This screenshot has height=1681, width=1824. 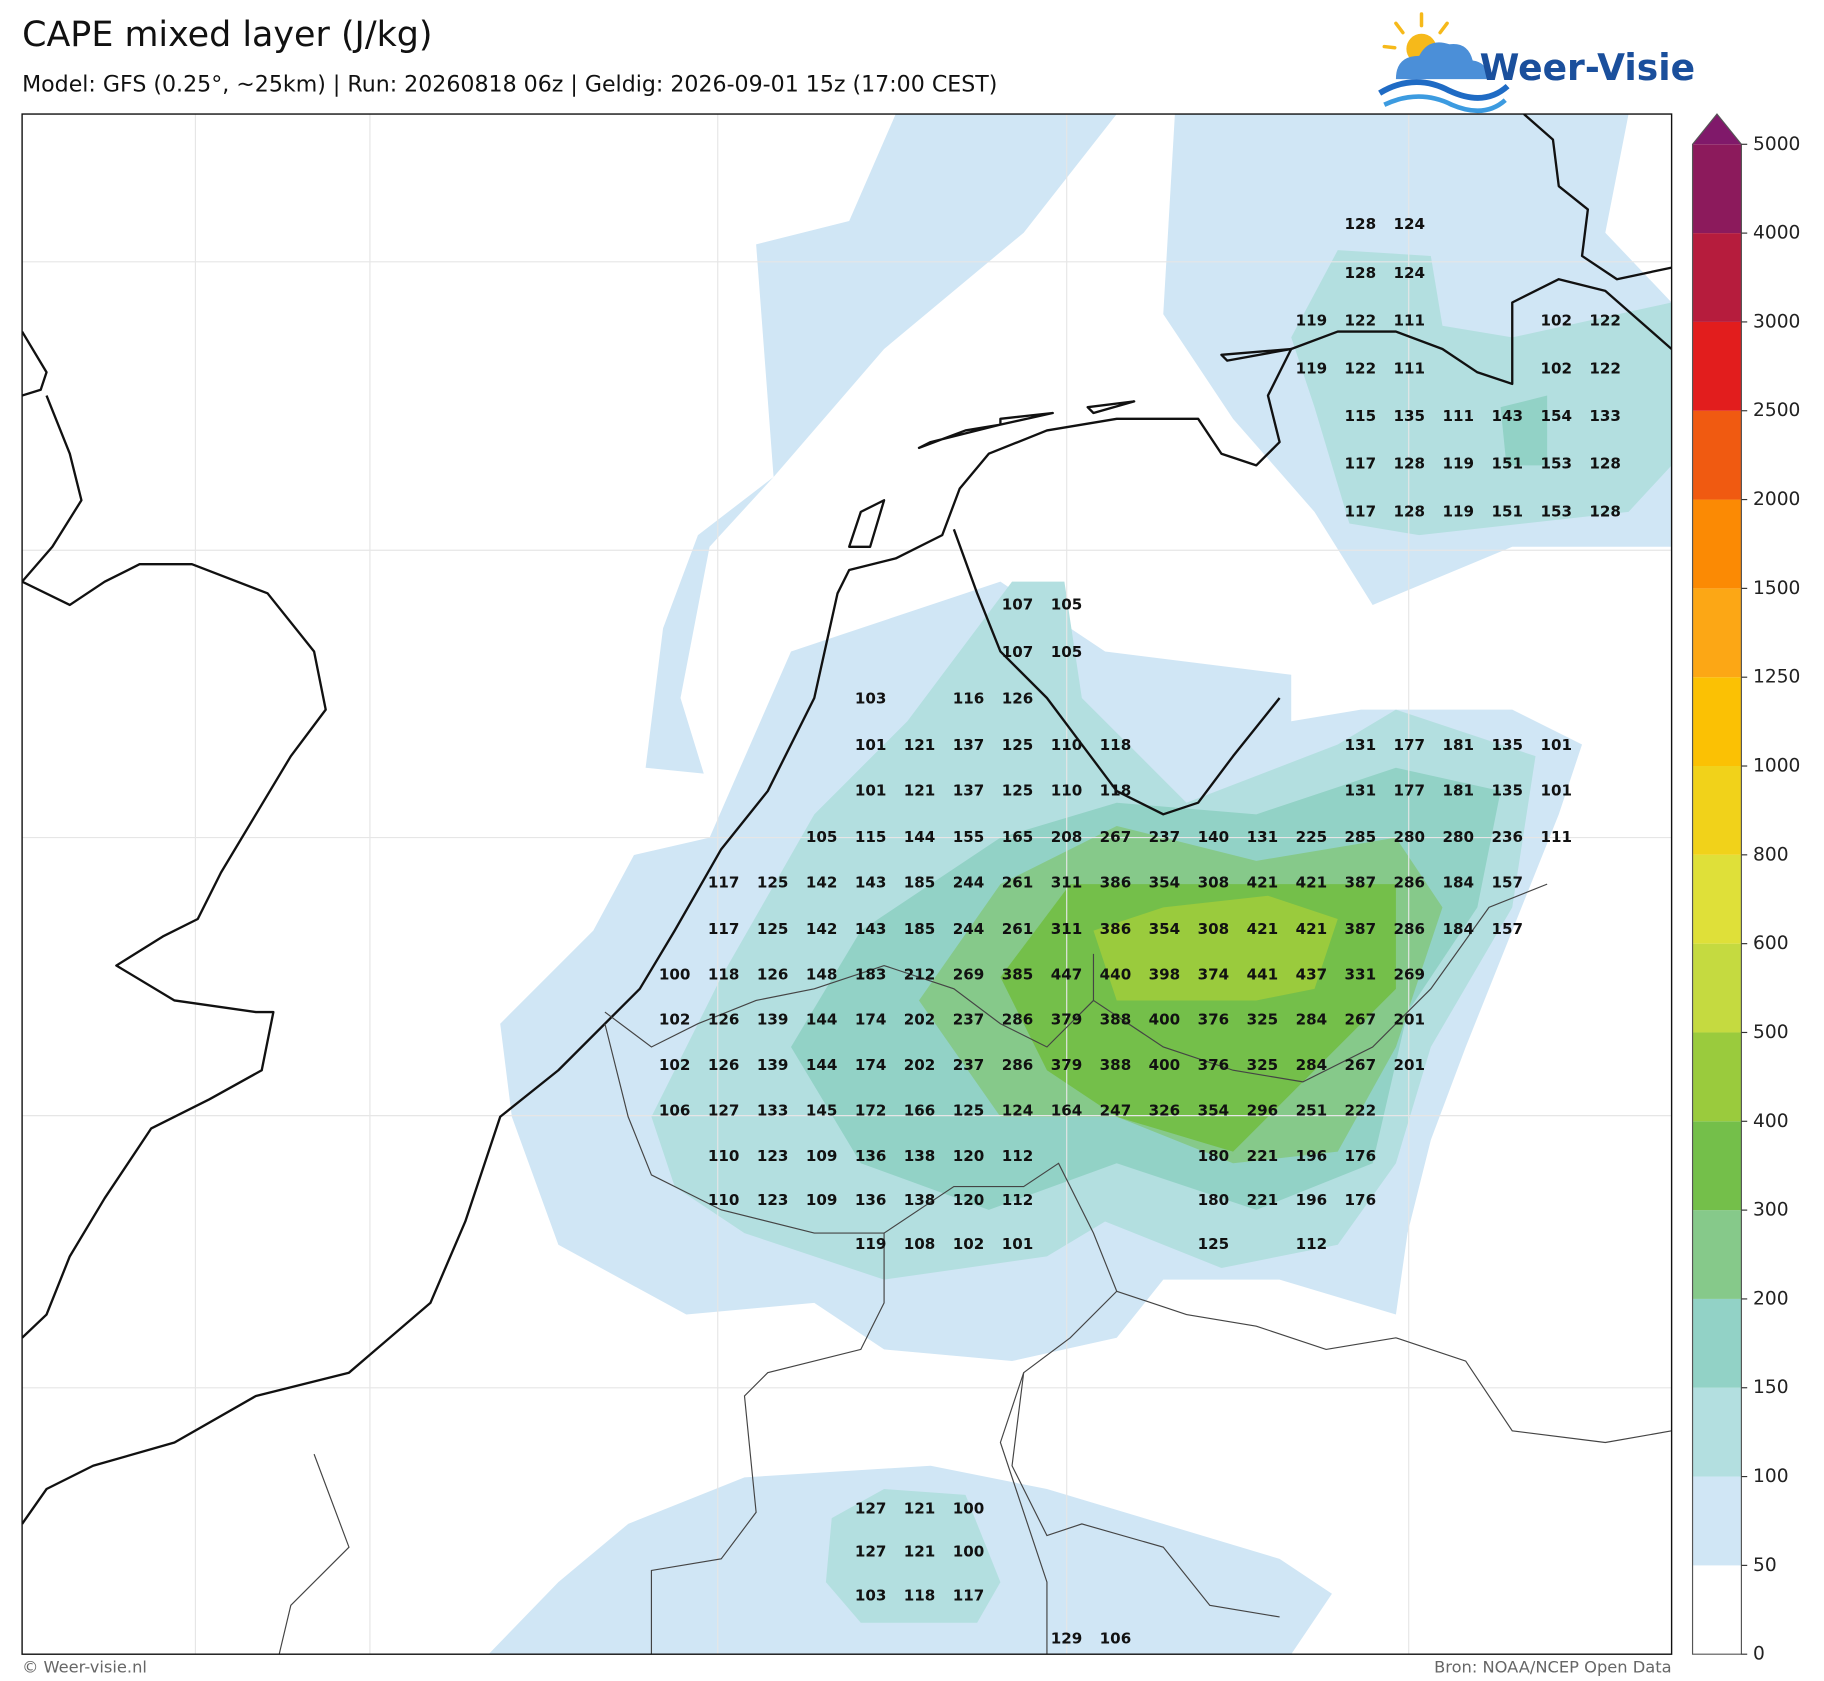 What do you see at coordinates (1771, 1032) in the screenshot?
I see `colorbar-tick-label: 500` at bounding box center [1771, 1032].